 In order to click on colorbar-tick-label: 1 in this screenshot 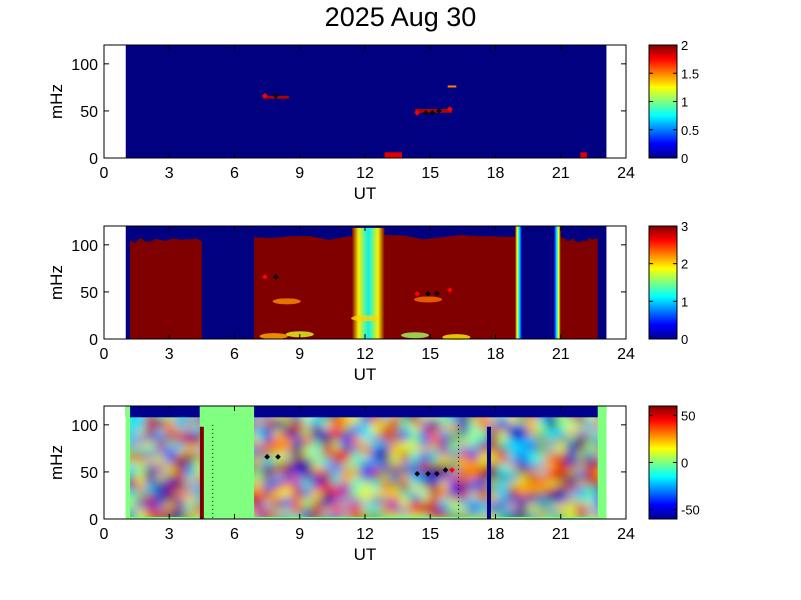, I will do `click(684, 301)`.